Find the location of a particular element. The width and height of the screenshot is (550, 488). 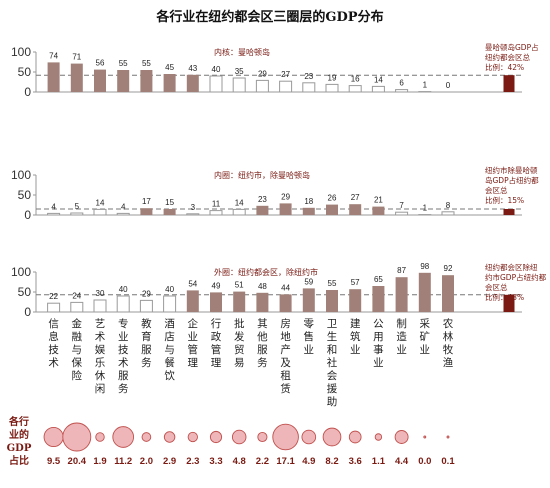

category-label-char: 企 is located at coordinates (193, 323).